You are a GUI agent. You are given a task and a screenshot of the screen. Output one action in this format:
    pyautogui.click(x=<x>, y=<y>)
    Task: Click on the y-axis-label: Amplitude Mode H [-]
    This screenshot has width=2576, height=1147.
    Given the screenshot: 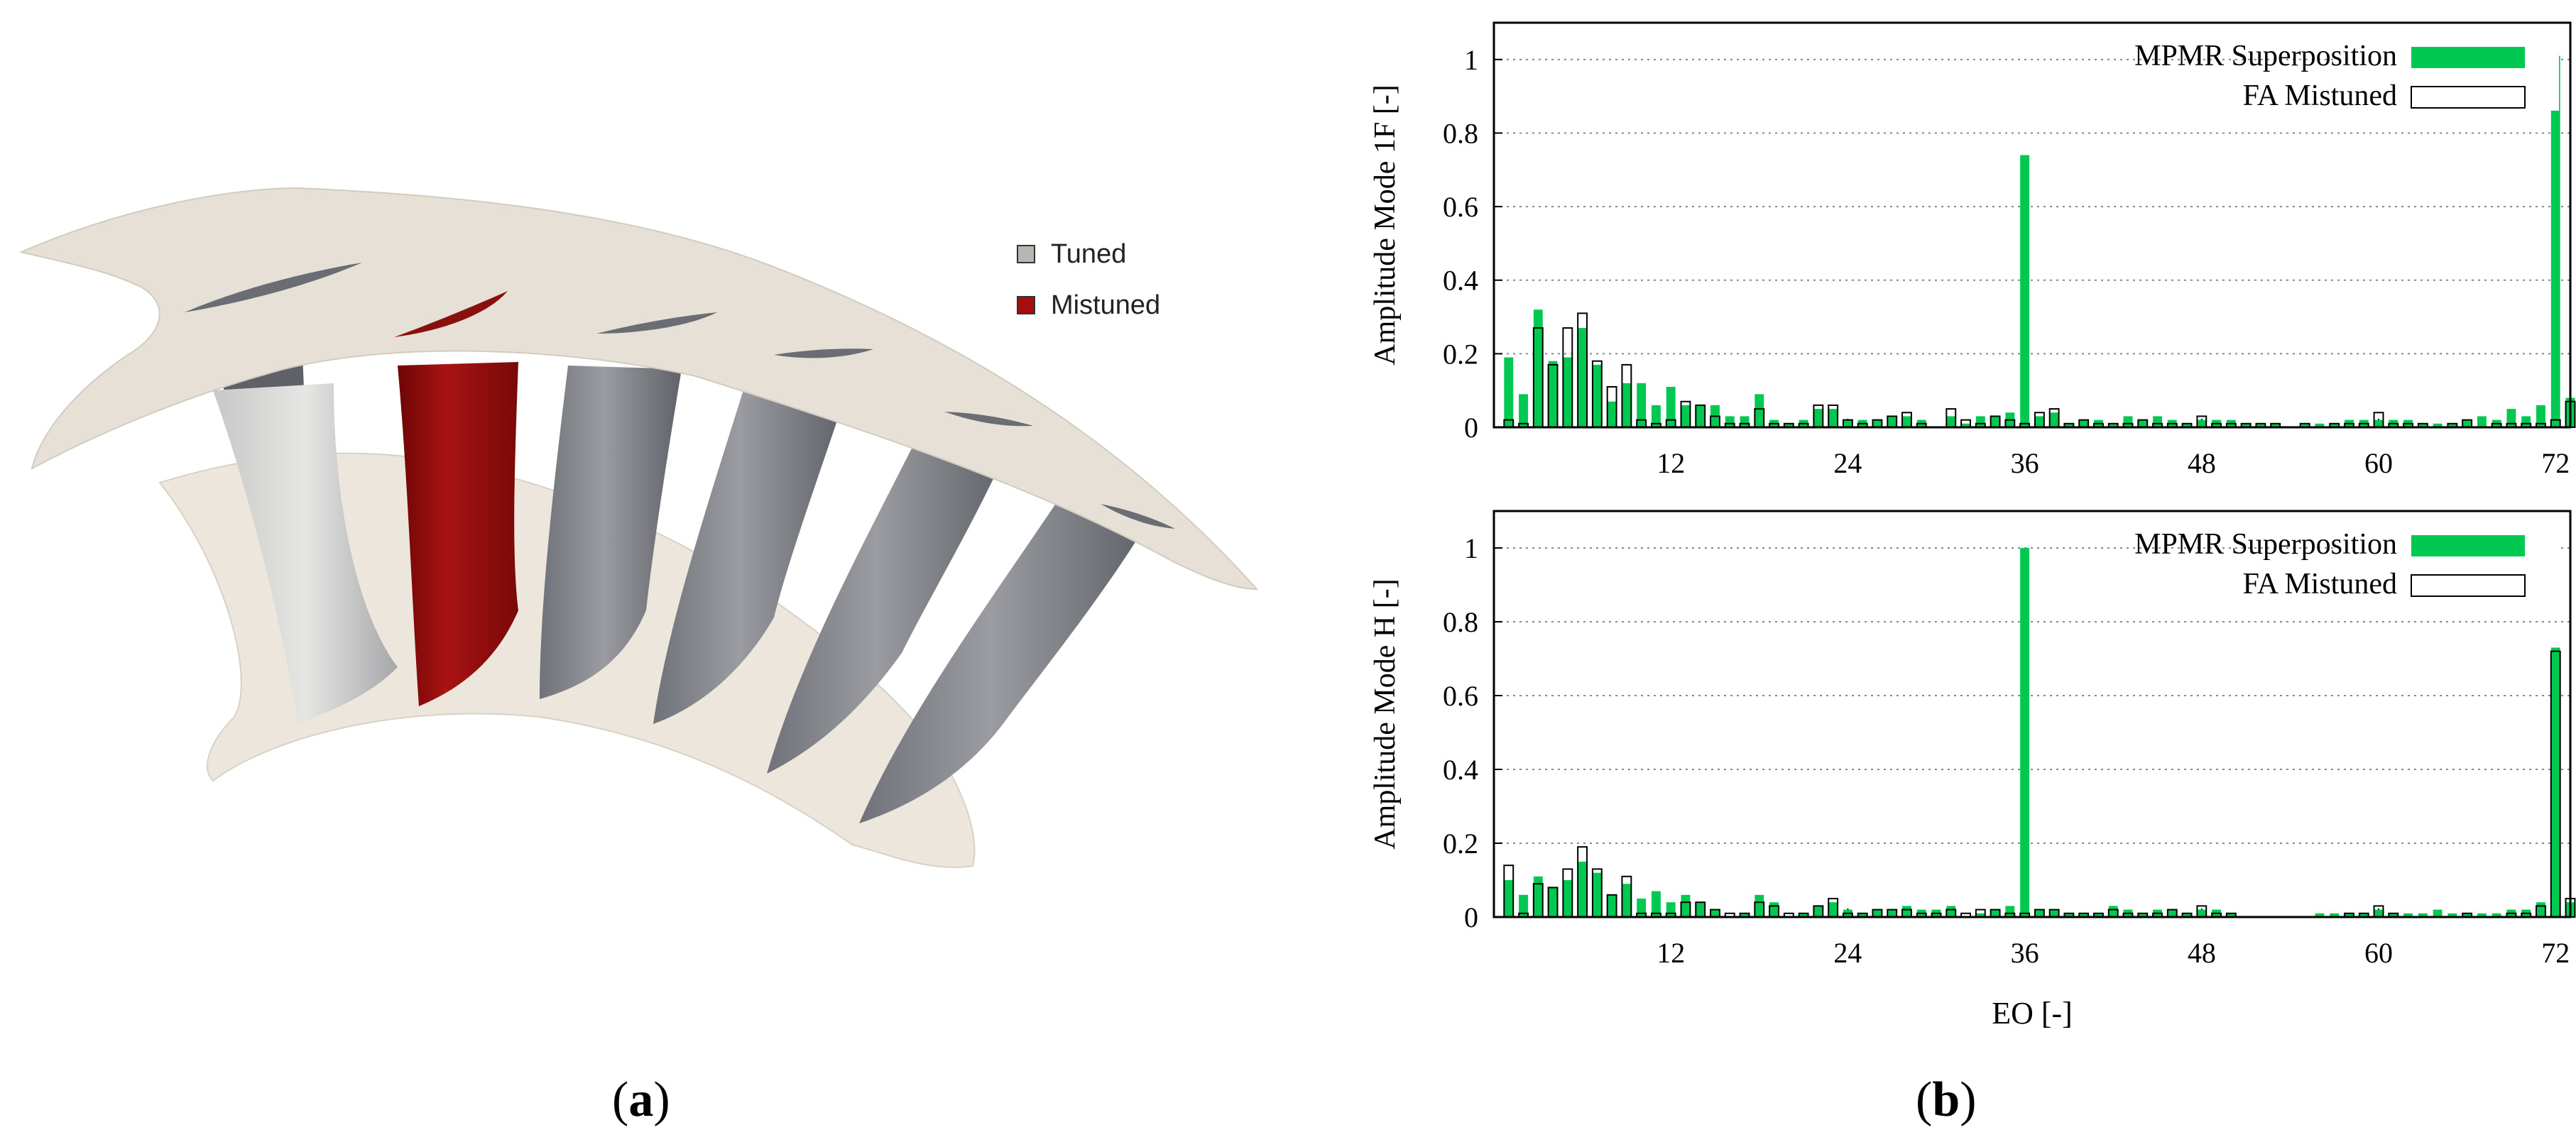 What is the action you would take?
    pyautogui.click(x=1385, y=713)
    